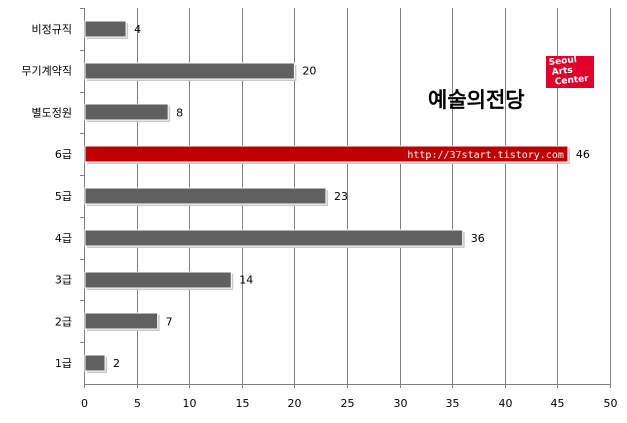 This screenshot has height=423, width=627. I want to click on logo-badge-lines: Seoul Arts Center, so click(568, 71).